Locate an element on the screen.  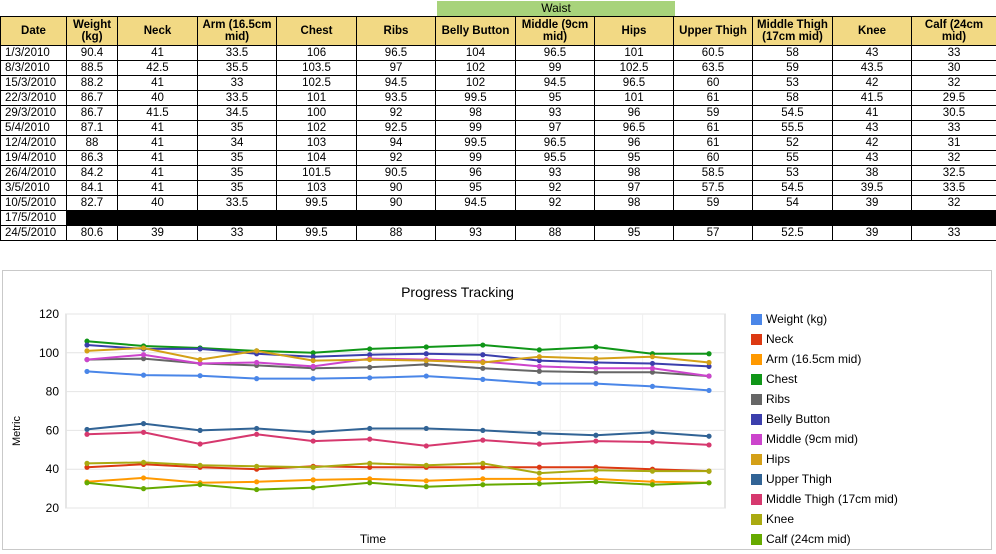
table-cell: 55.5 is located at coordinates (792, 128).